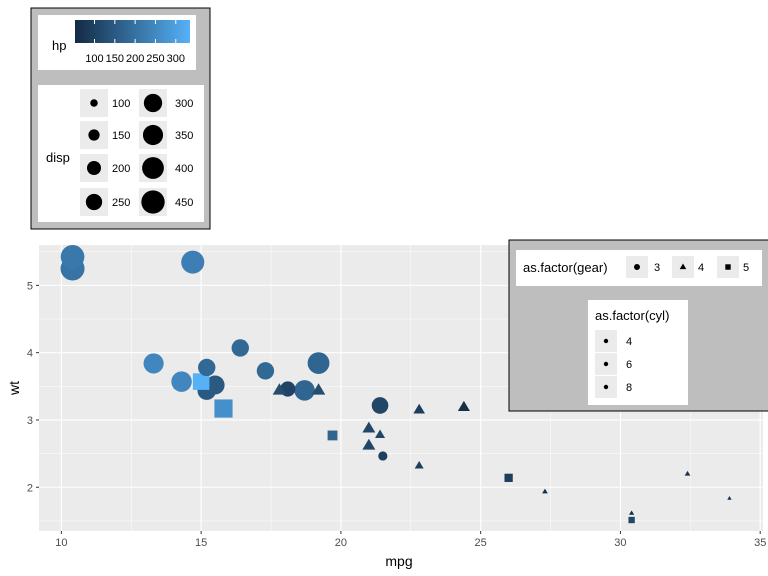  I want to click on cyl-legend-label: 6, so click(629, 365).